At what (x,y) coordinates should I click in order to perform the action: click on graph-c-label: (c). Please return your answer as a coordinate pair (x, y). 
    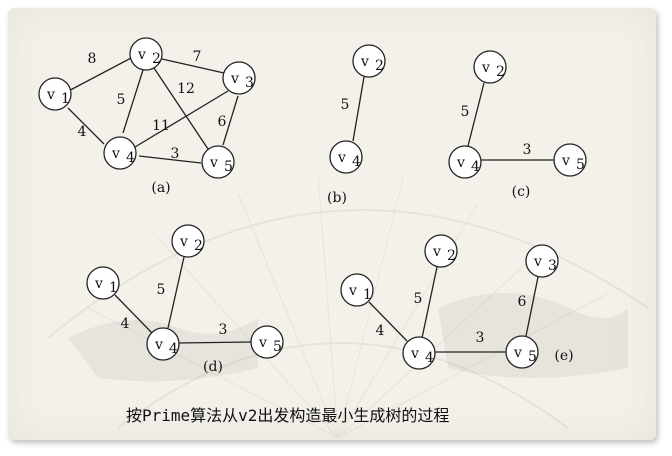
    Looking at the image, I should click on (521, 192).